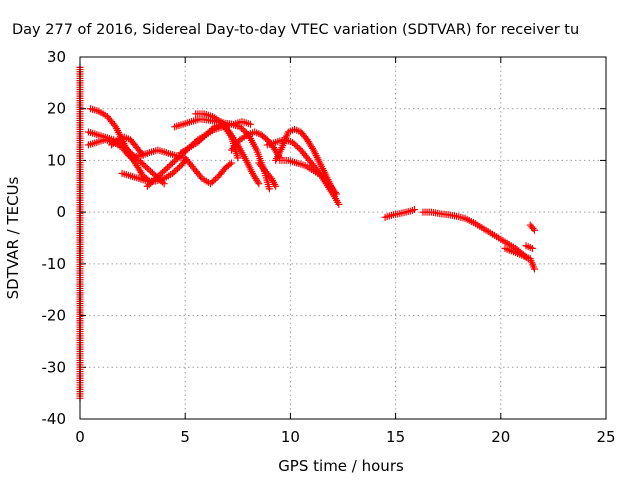  What do you see at coordinates (54, 264) in the screenshot?
I see `y-tick-label: -10` at bounding box center [54, 264].